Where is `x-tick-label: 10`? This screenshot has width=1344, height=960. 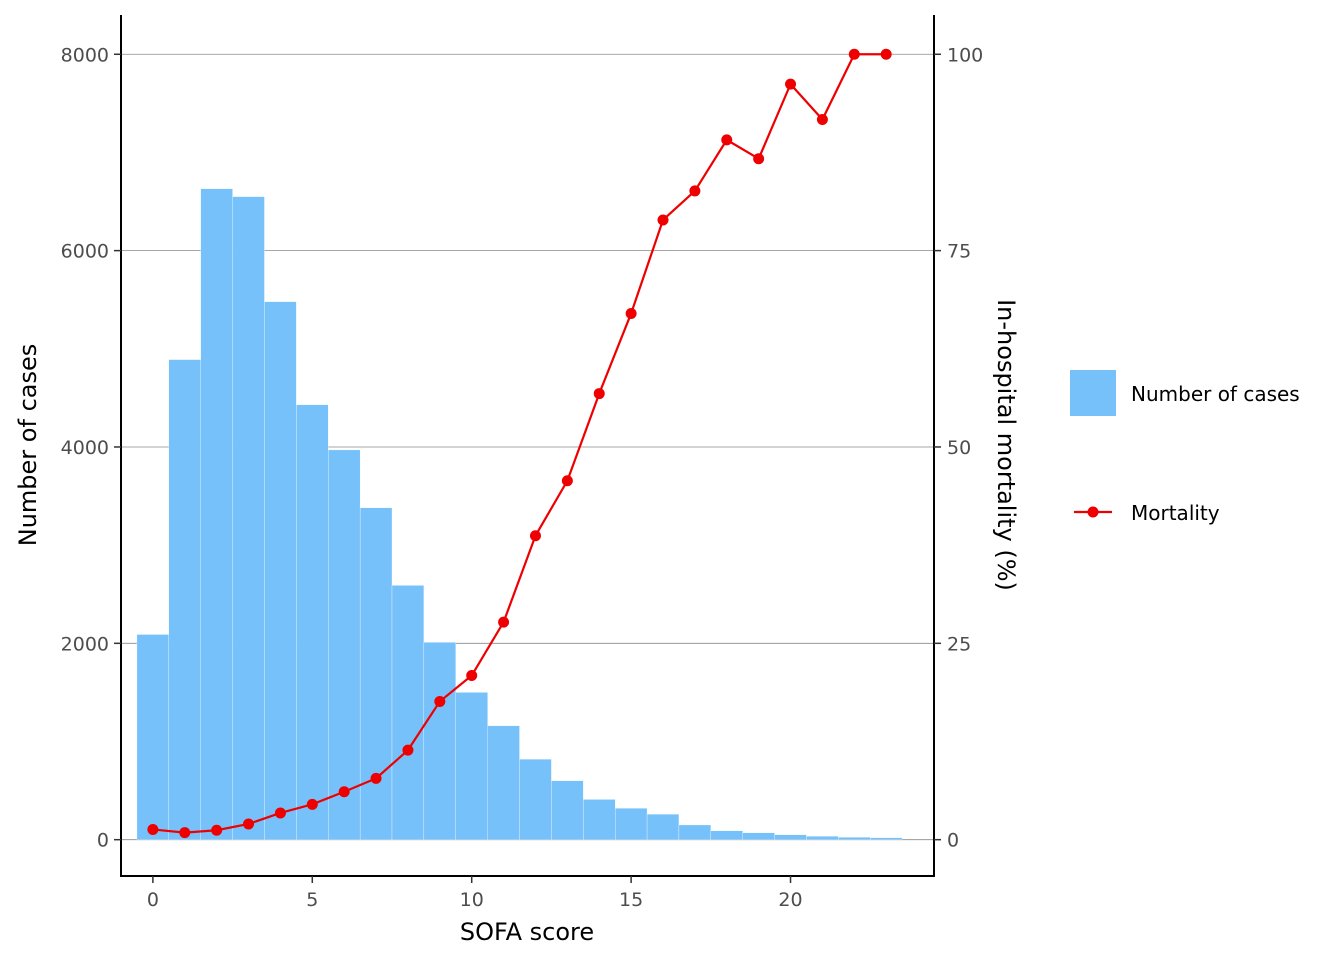 x-tick-label: 10 is located at coordinates (472, 900).